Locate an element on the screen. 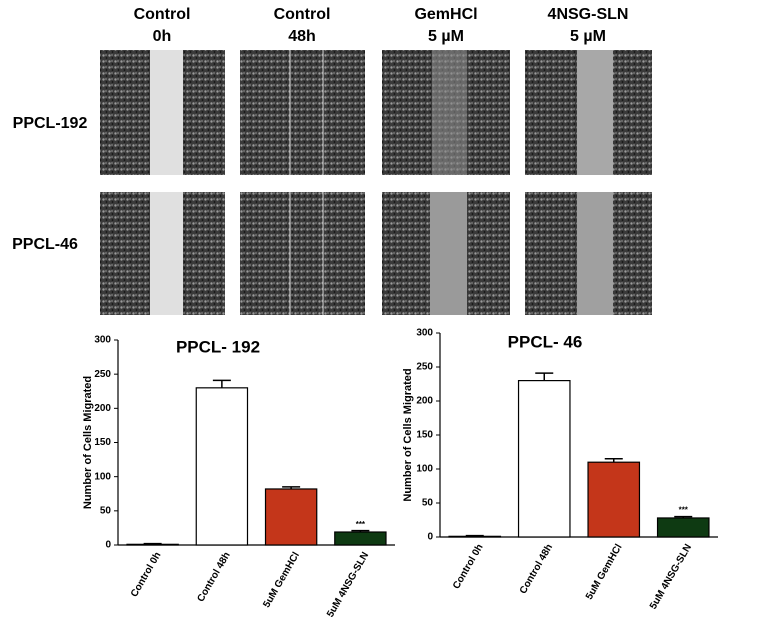  column-header: GemHCl is located at coordinates (445, 14).